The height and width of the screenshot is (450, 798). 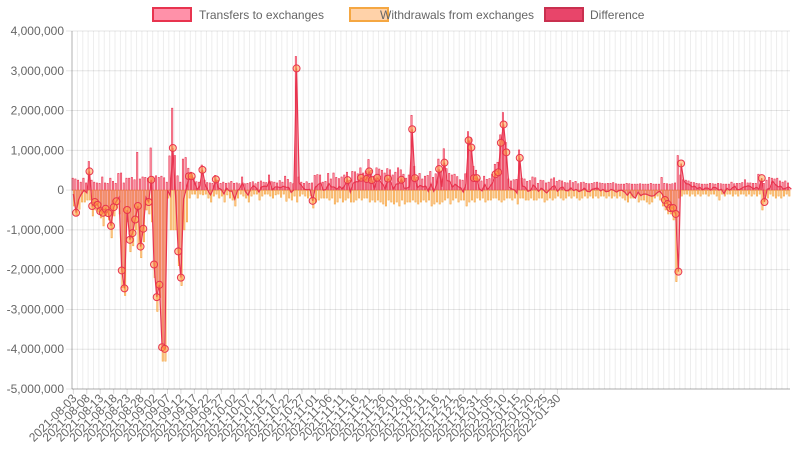 I want to click on legend-item-difference: Difference, so click(x=594, y=14).